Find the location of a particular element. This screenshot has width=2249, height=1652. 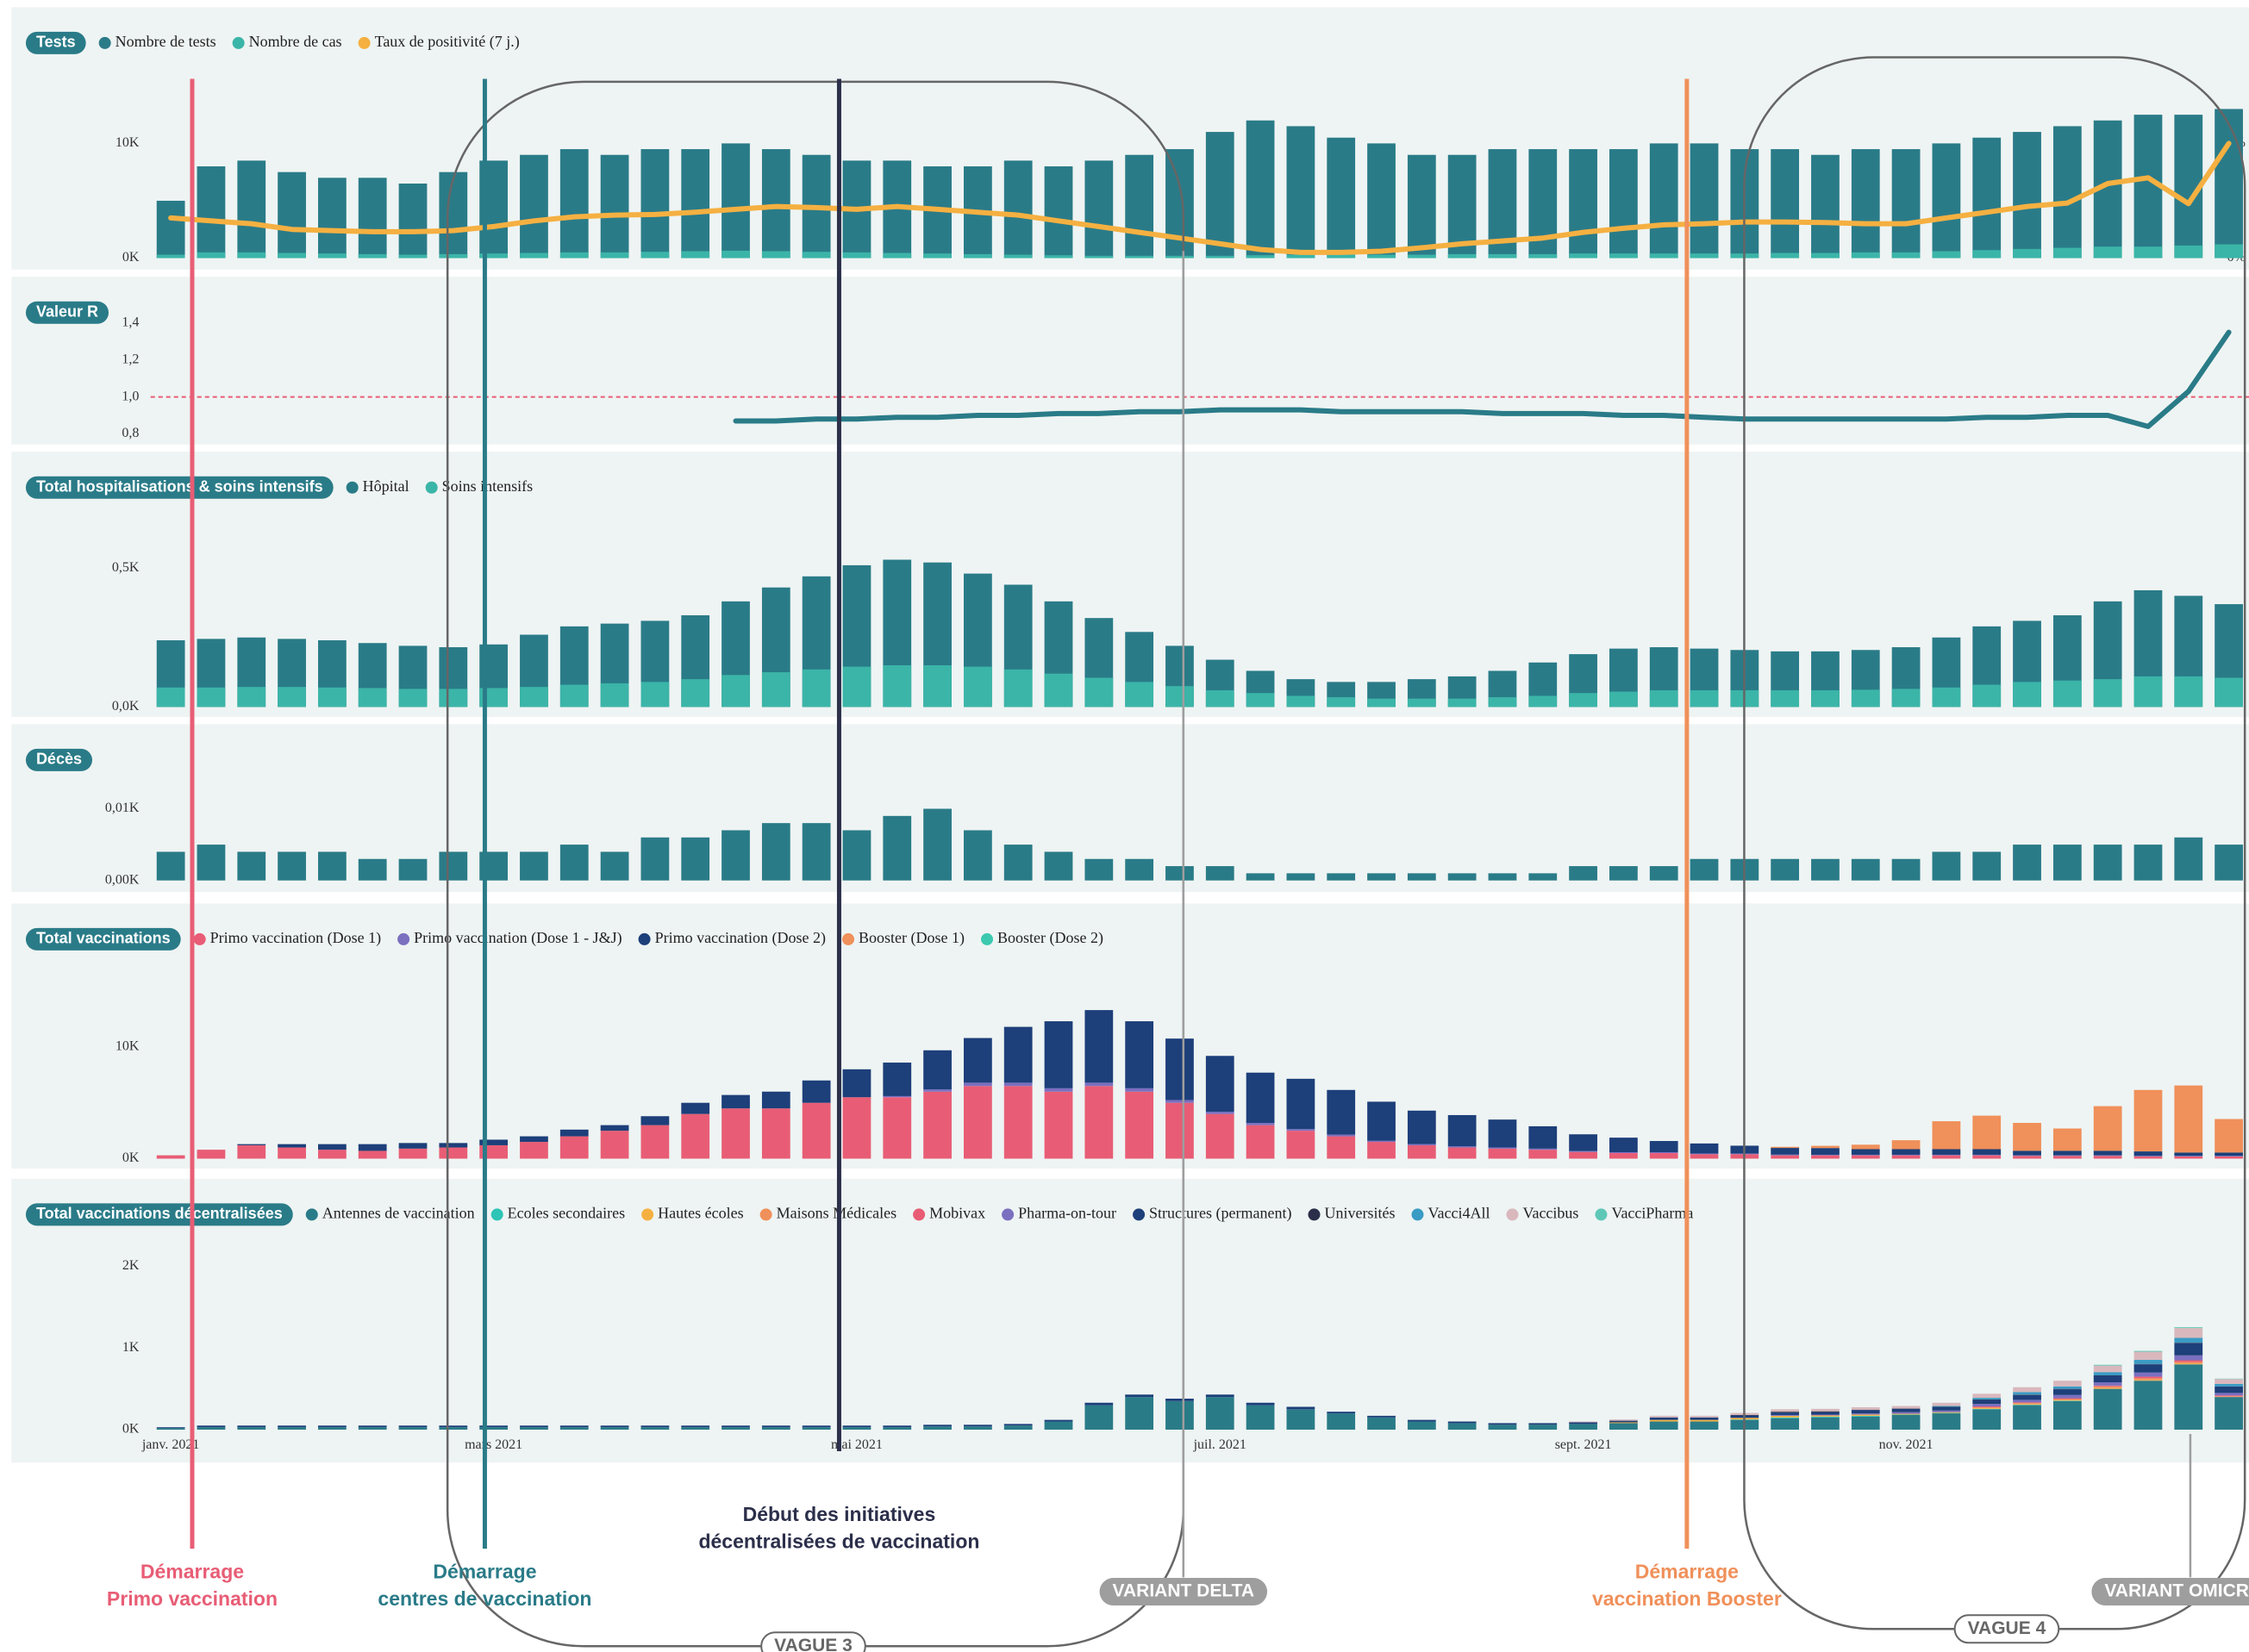

legend-label: Nombre de cas is located at coordinates (295, 41).